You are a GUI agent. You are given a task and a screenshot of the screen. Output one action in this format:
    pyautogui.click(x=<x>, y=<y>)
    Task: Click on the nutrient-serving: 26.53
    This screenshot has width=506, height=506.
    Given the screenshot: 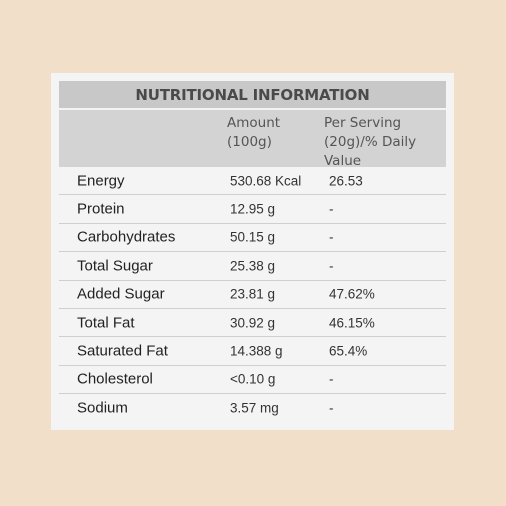 What is the action you would take?
    pyautogui.click(x=346, y=181)
    